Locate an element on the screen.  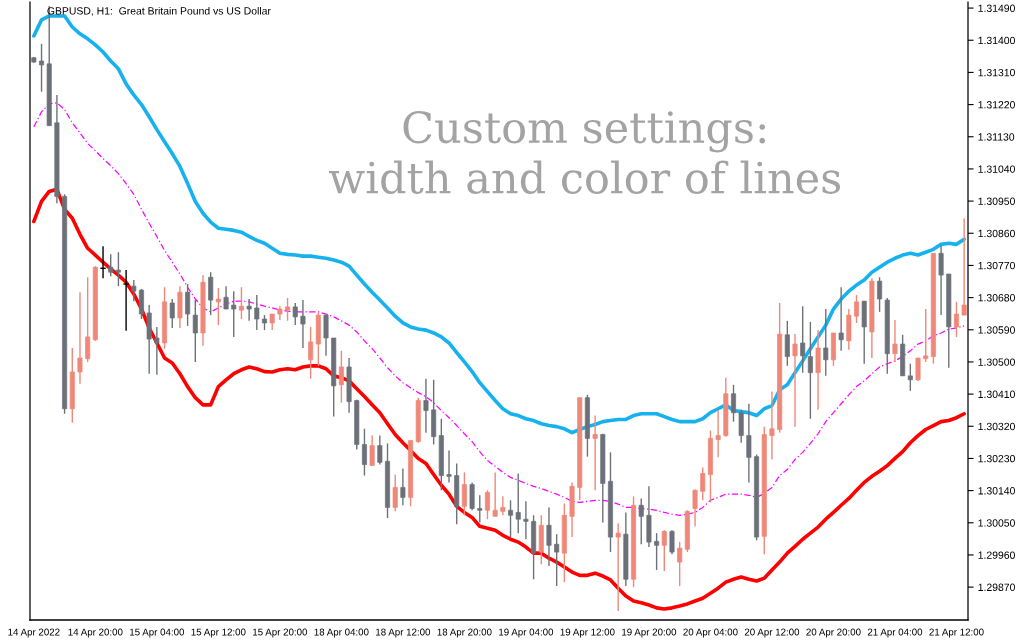
x-tick-label: 20 Apr 04:00 is located at coordinates (710, 633).